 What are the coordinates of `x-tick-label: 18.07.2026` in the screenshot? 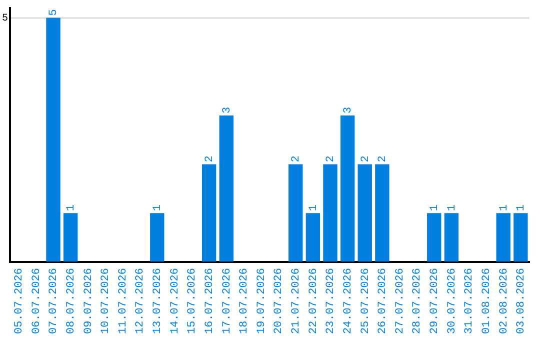 It's located at (244, 301).